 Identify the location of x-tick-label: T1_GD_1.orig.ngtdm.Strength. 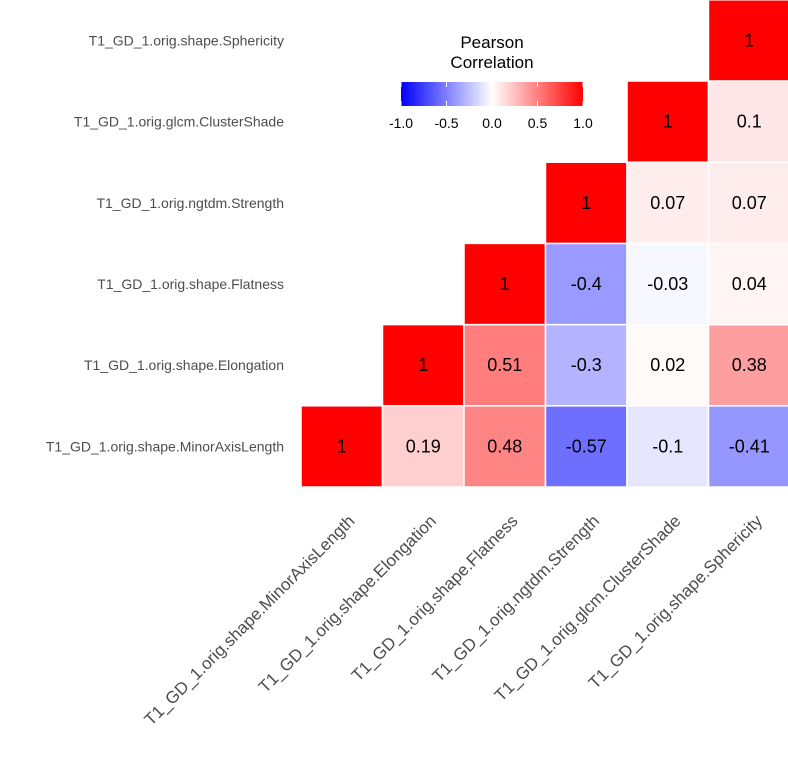
(516, 598).